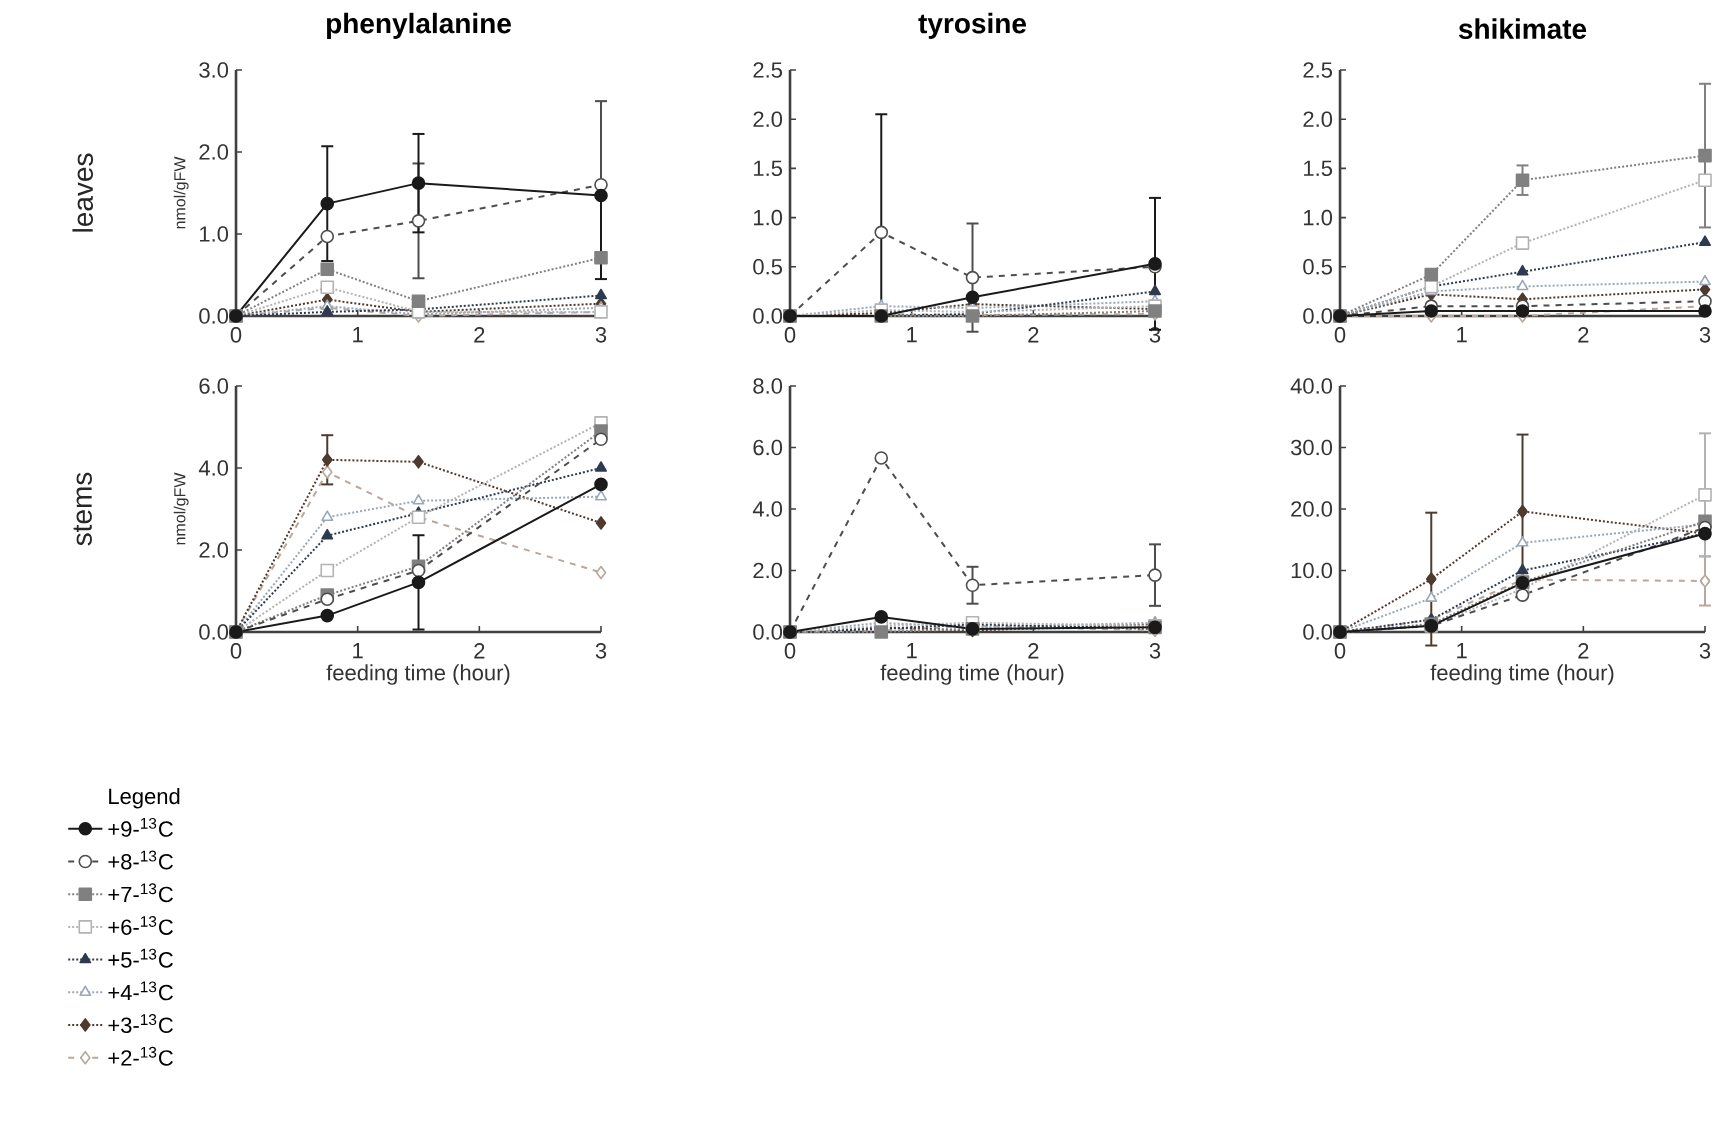  What do you see at coordinates (1311, 386) in the screenshot?
I see `y-tick-label: 40.0` at bounding box center [1311, 386].